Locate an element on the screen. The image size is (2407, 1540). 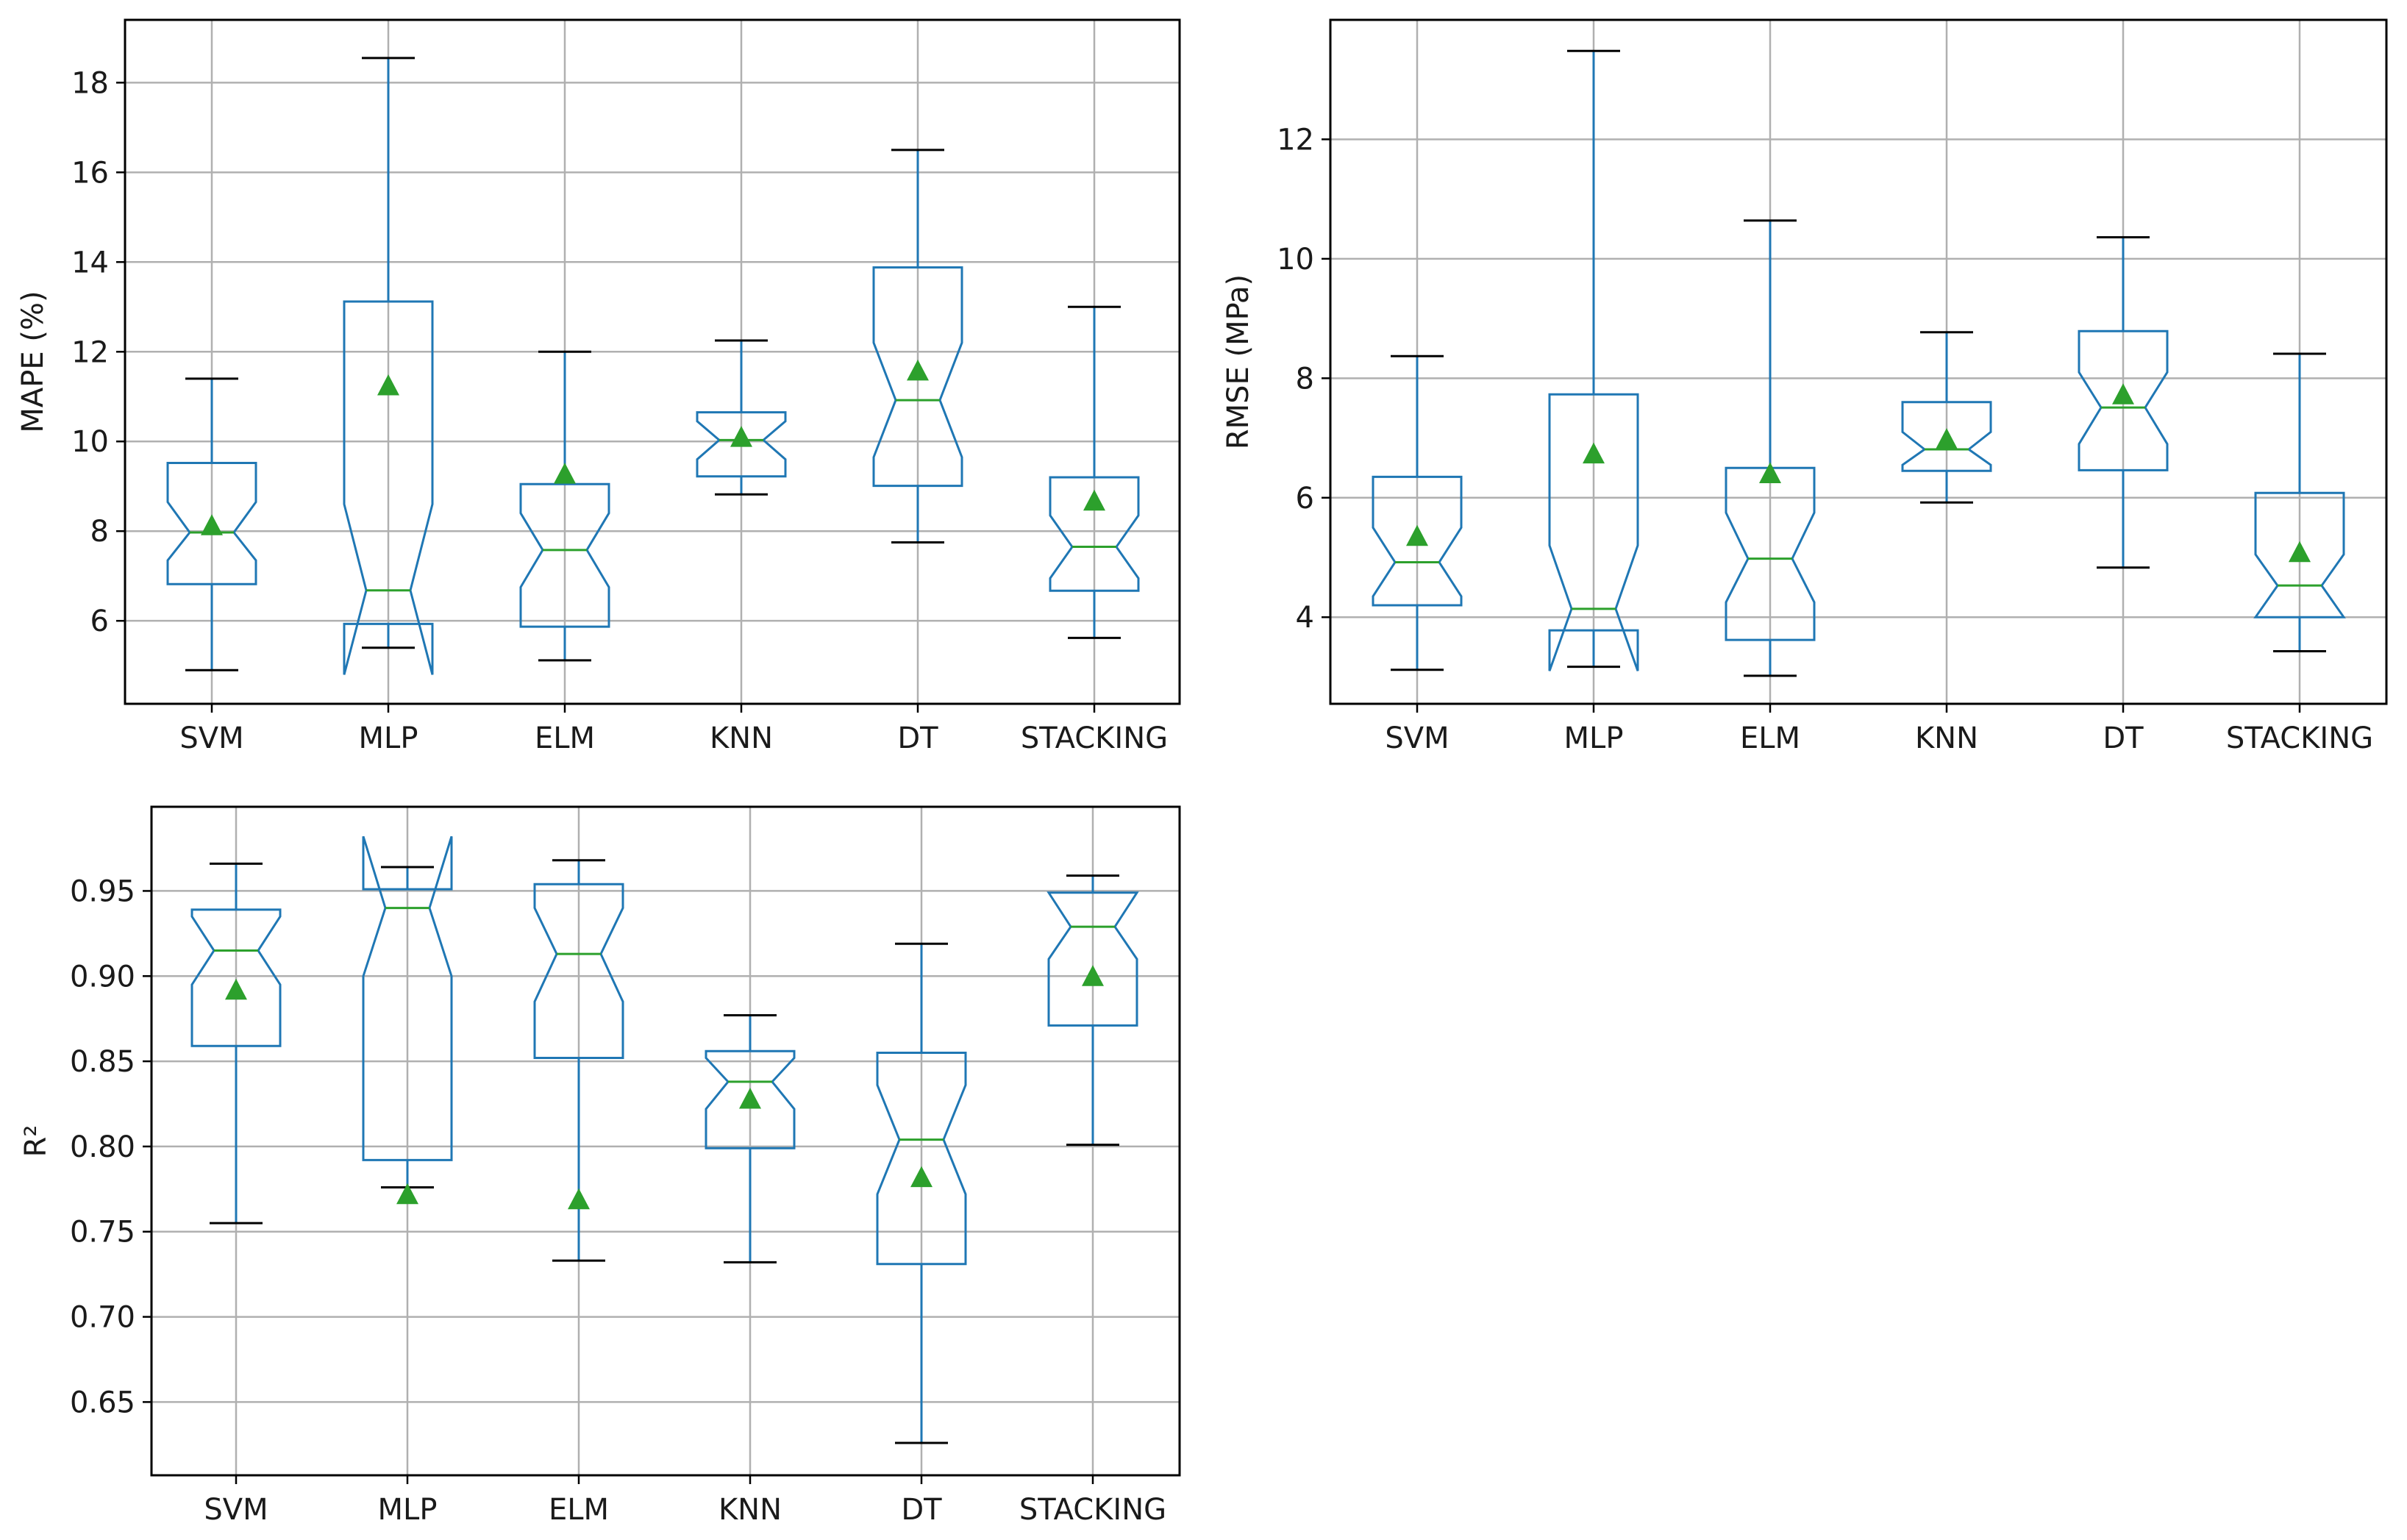
y-axis-label: MAPE (%) is located at coordinates (33, 361).